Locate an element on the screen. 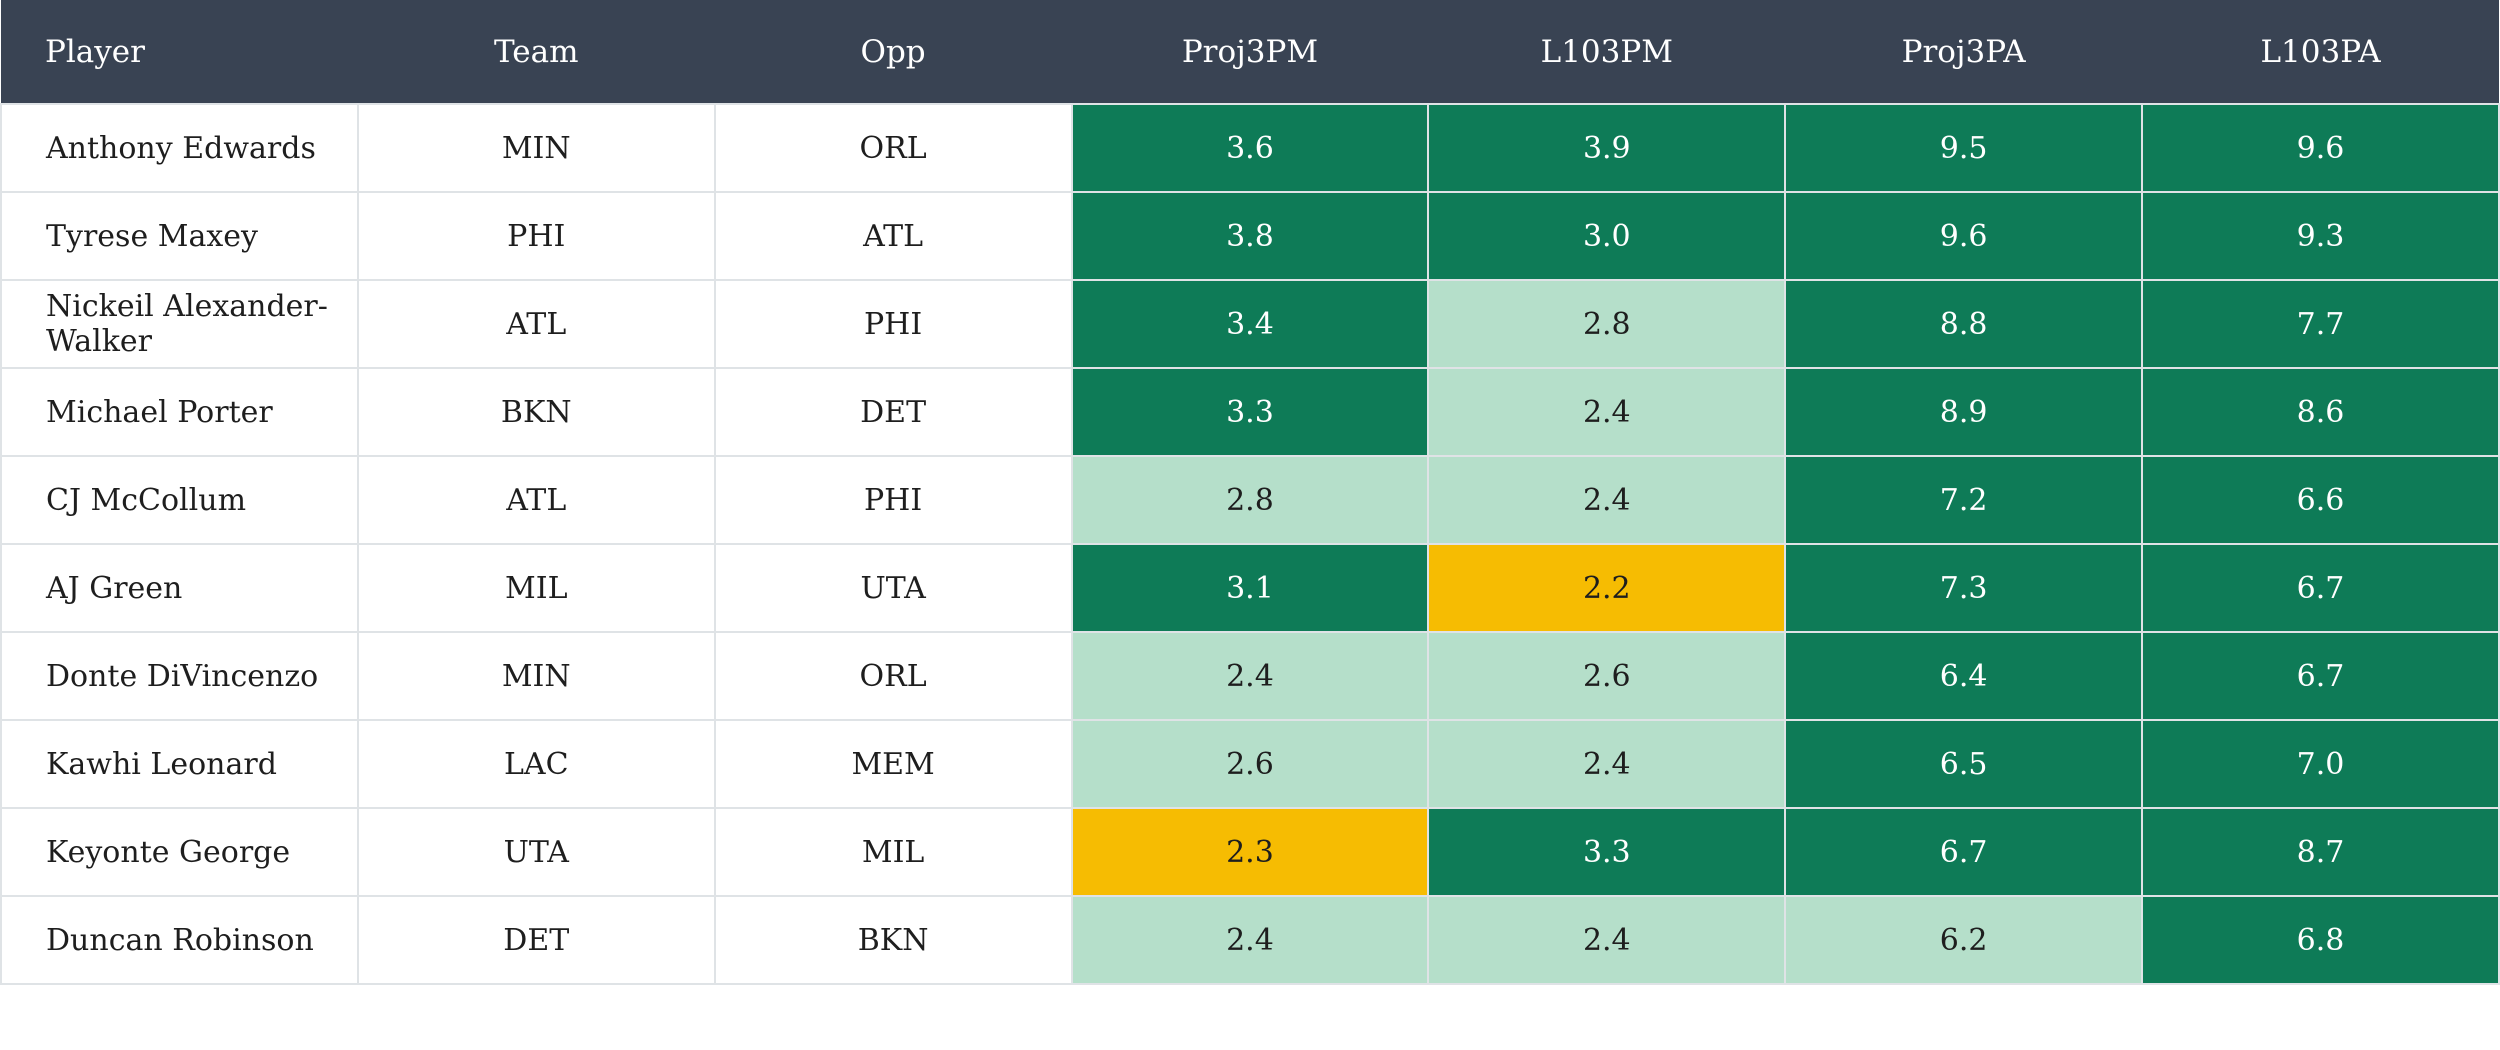  team-cell: UTA is located at coordinates (536, 852).